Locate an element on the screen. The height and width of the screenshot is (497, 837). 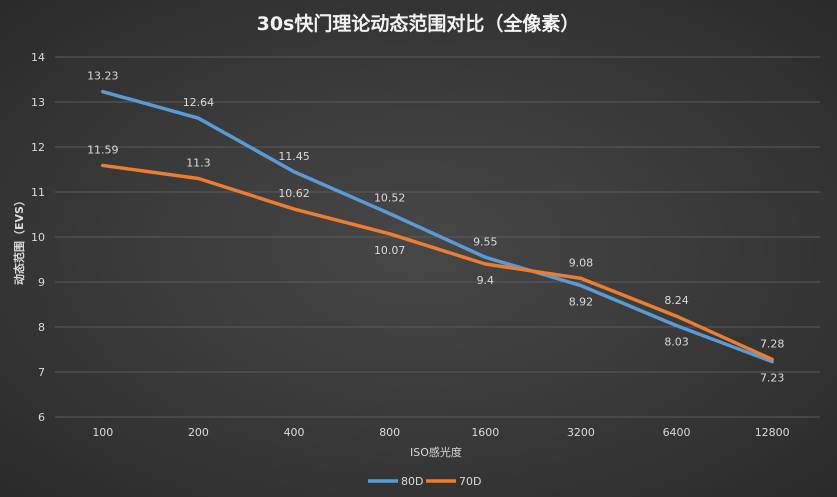
x-tick-label: 1600 is located at coordinates (485, 432).